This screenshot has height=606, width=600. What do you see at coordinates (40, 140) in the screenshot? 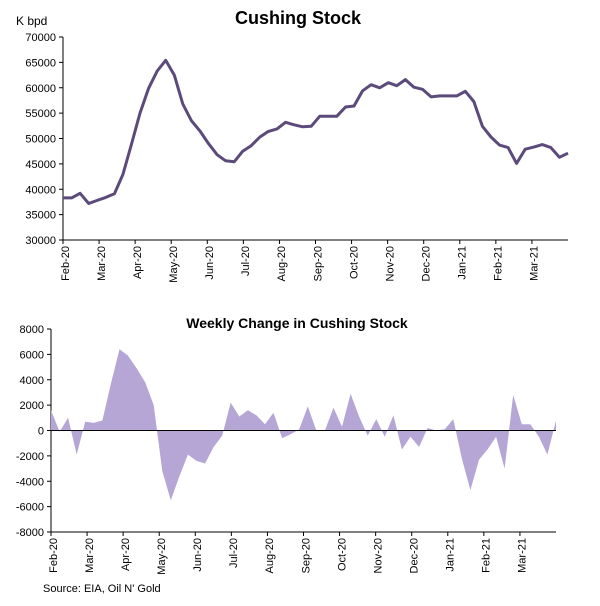
I see `y-tick-label: 50000` at bounding box center [40, 140].